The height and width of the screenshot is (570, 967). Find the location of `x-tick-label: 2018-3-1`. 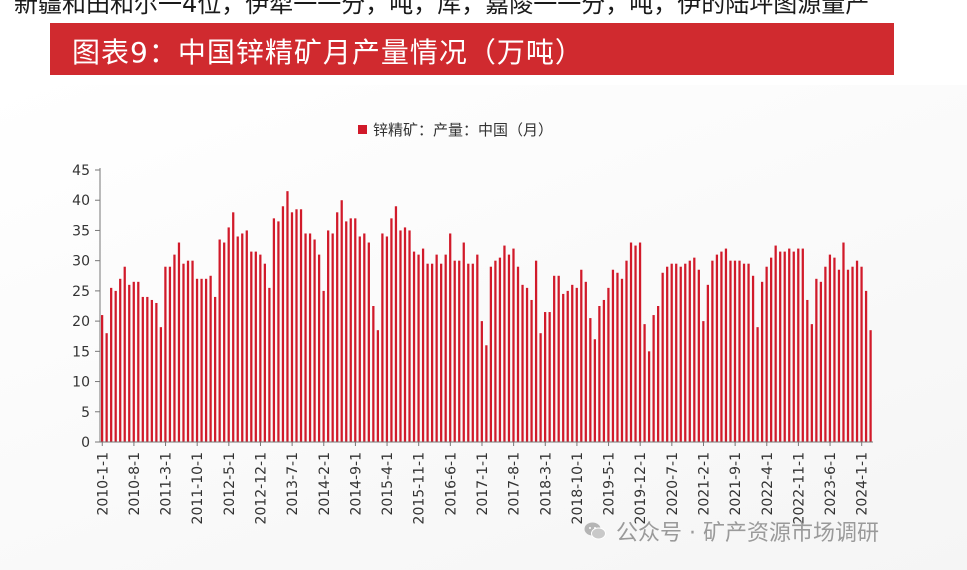

x-tick-label: 2018-3-1 is located at coordinates (546, 484).